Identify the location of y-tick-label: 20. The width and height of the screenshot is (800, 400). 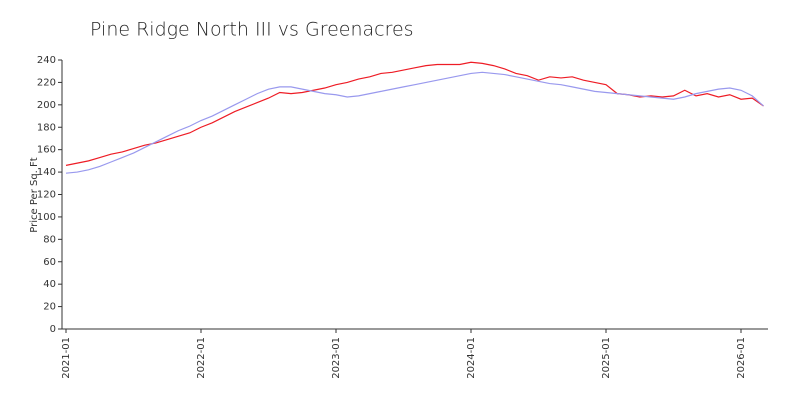
(49, 307).